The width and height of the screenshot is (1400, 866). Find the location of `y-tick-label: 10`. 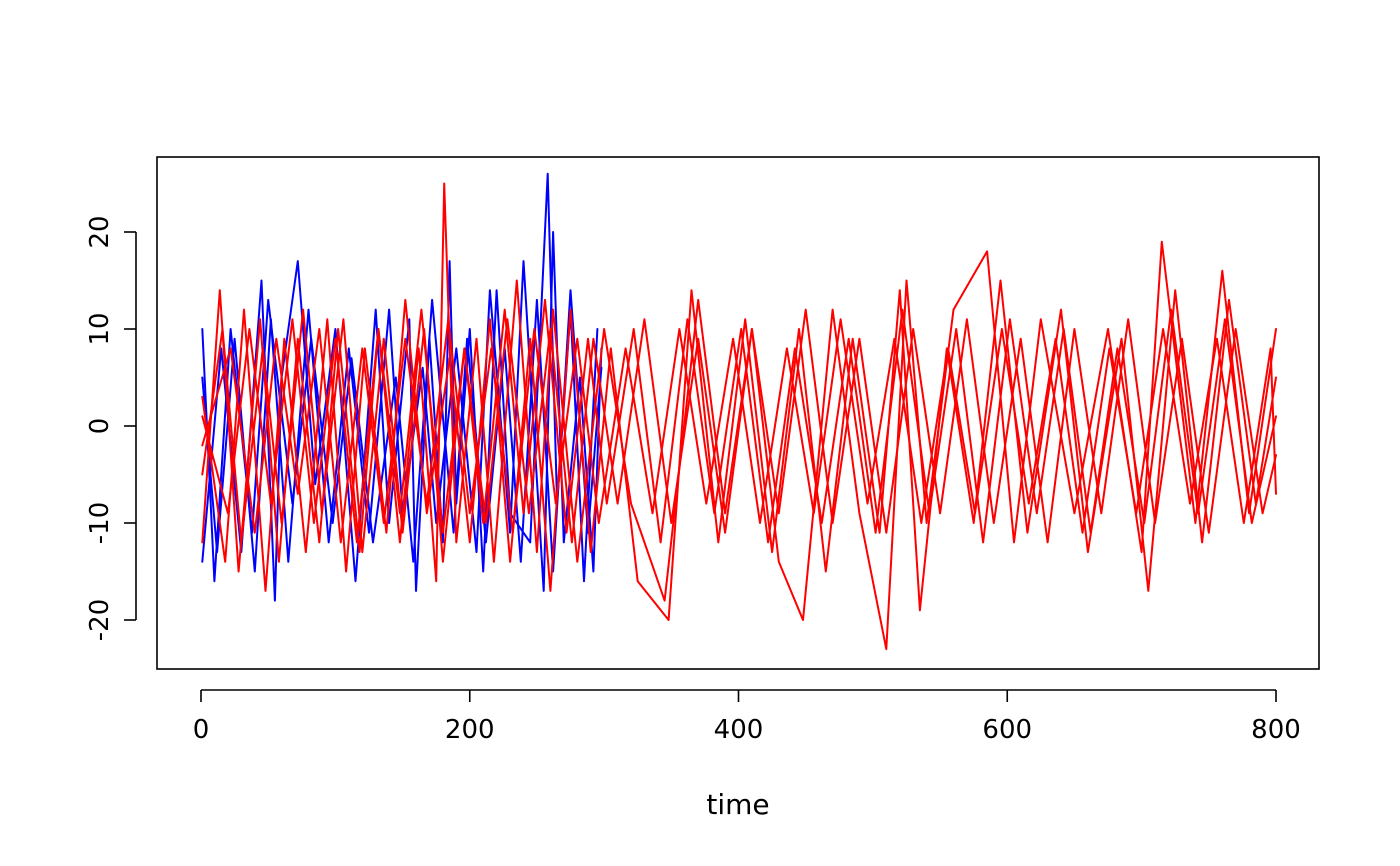

y-tick-label: 10 is located at coordinates (100, 328).